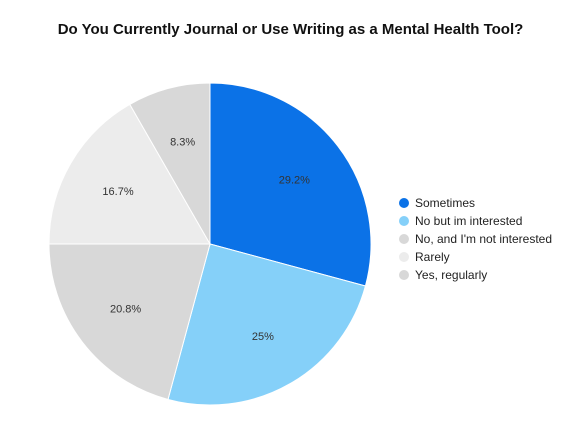 Image resolution: width=581 pixels, height=429 pixels. Describe the element at coordinates (469, 221) in the screenshot. I see `legend-label: No but im interested` at that location.